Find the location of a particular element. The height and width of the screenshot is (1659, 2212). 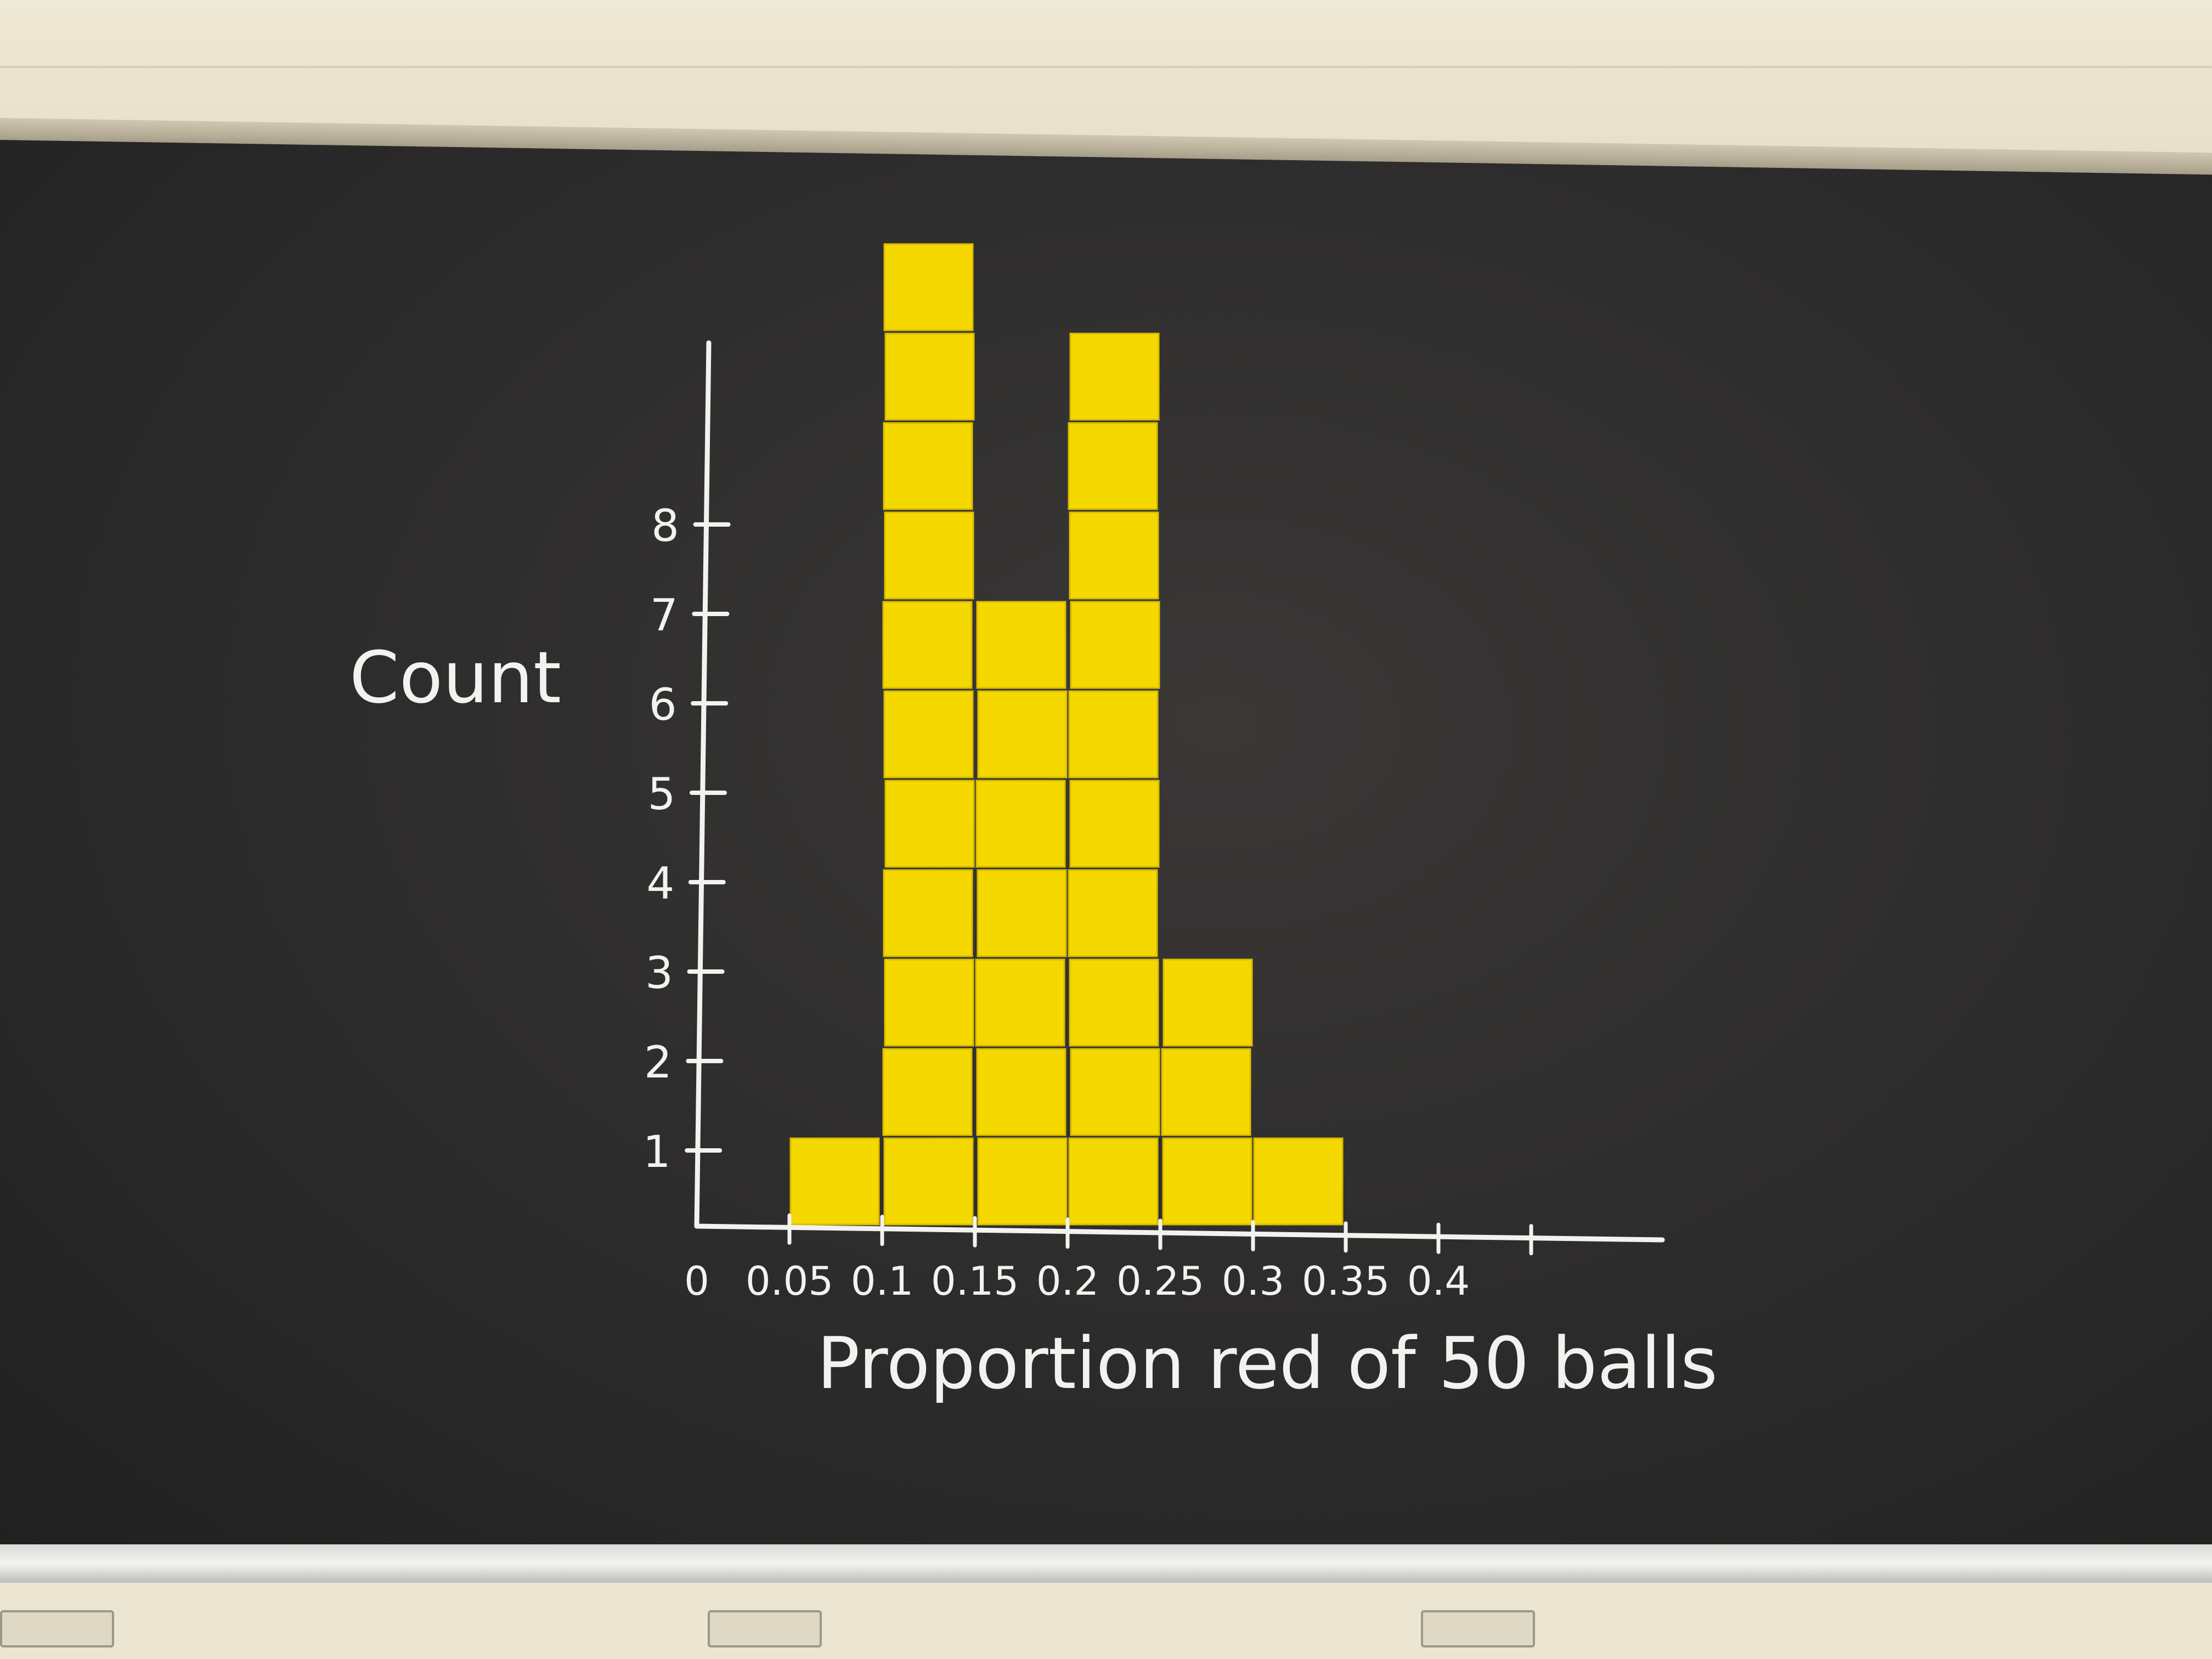

y-tick-label: 8 is located at coordinates (665, 525).